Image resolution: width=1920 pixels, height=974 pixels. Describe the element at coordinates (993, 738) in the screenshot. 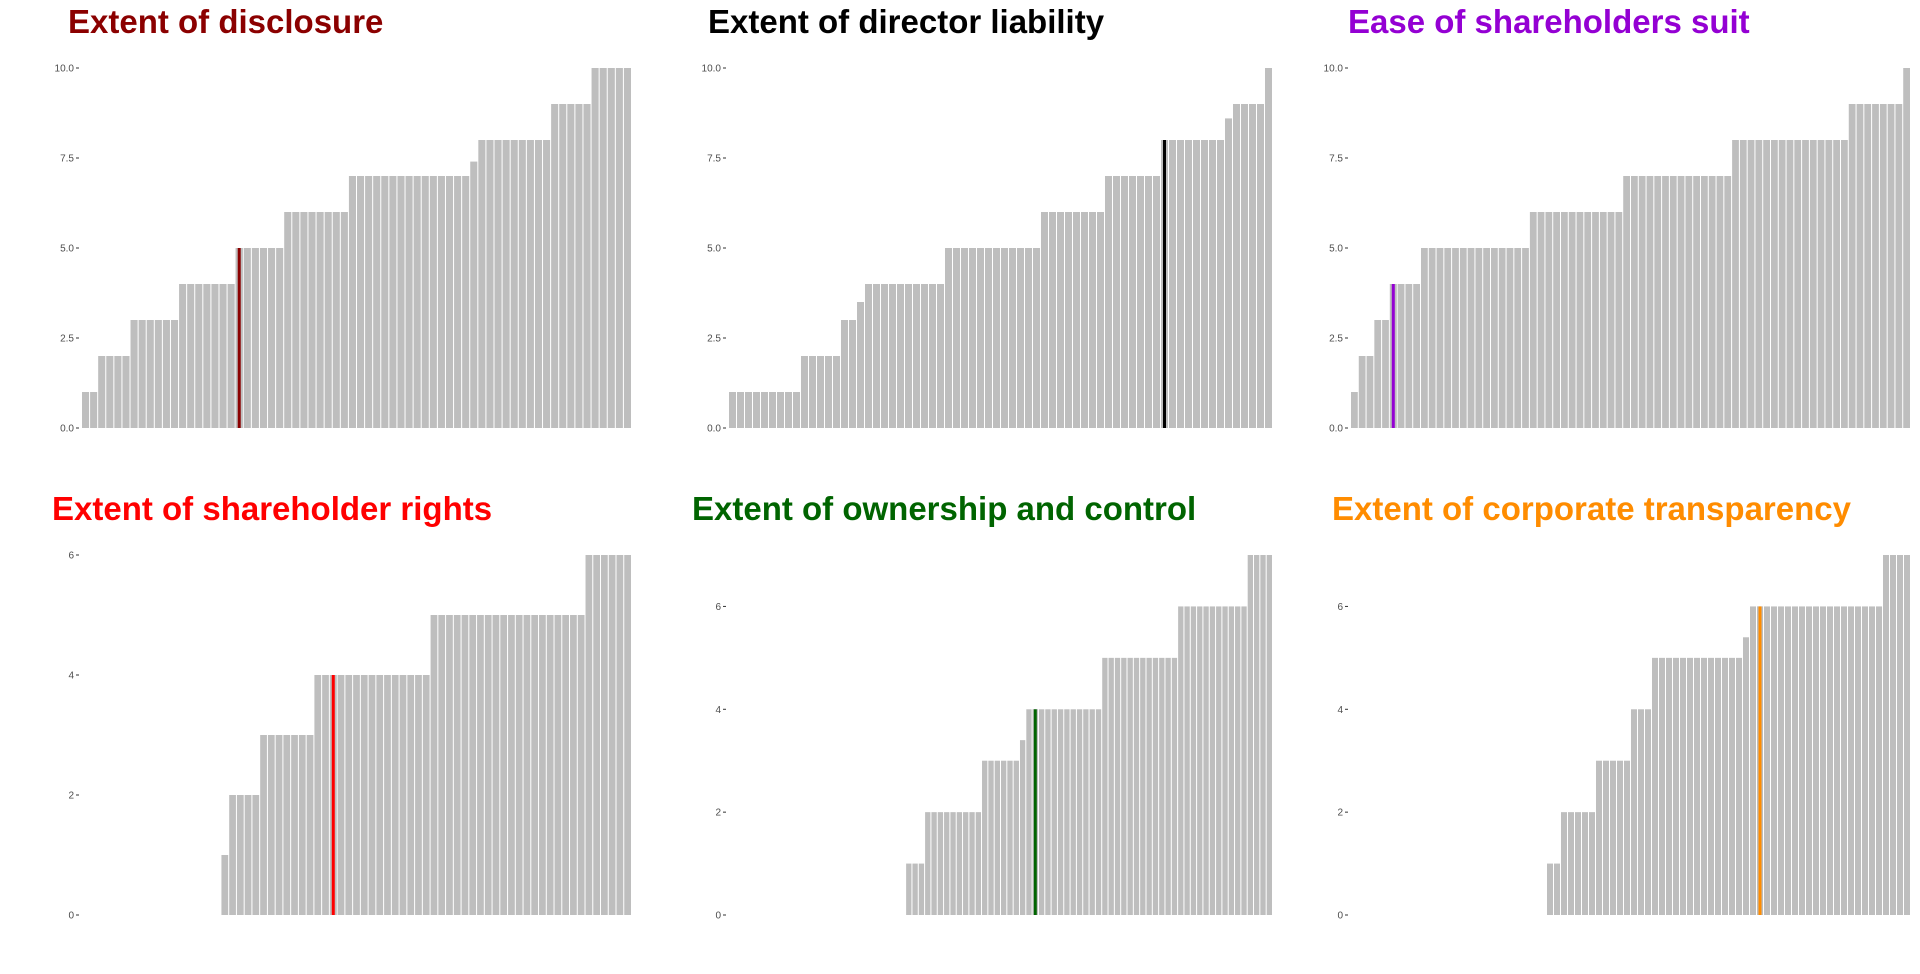

I see `bar-chart-ownership-and-control: 0 2 4 6` at that location.